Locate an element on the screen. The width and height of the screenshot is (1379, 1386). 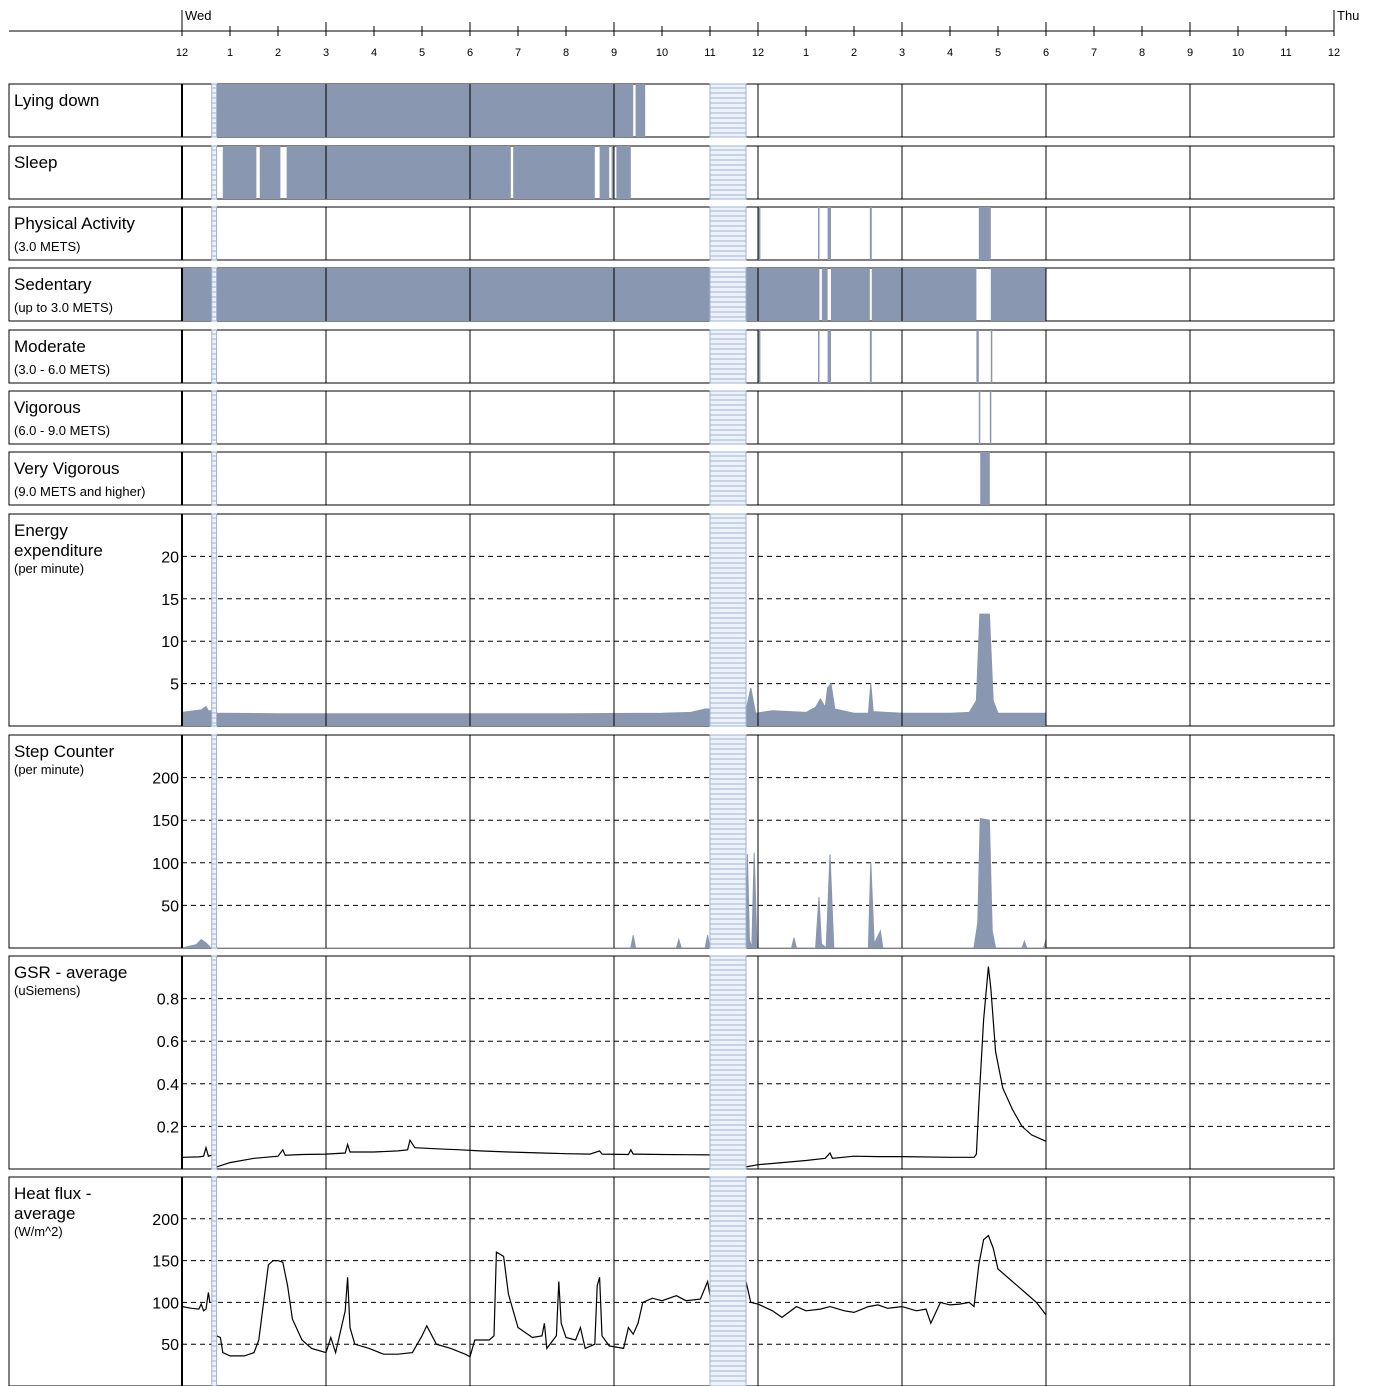
panel-title: Very Vigorous is located at coordinates (67, 468).